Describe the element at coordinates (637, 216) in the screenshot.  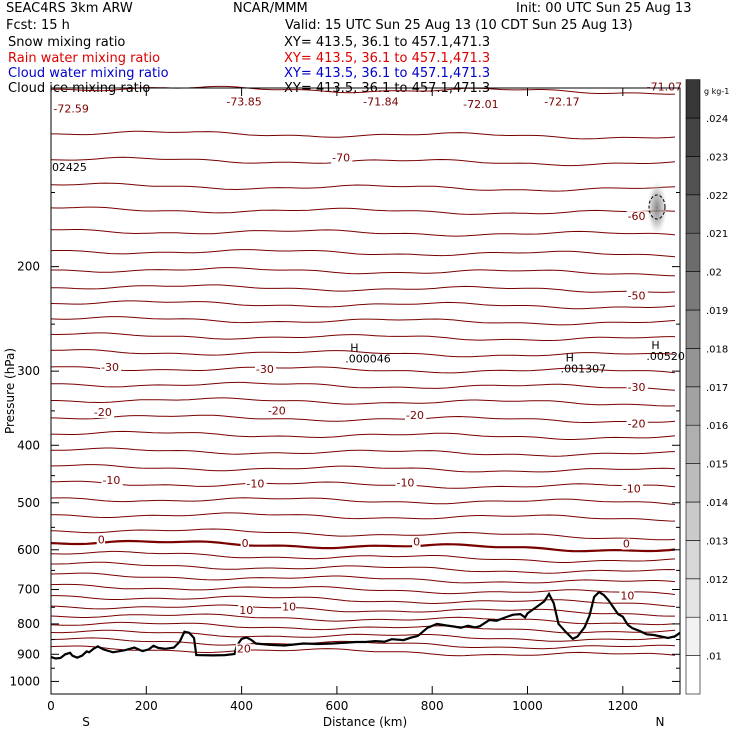
I see `temperature-label: -60` at that location.